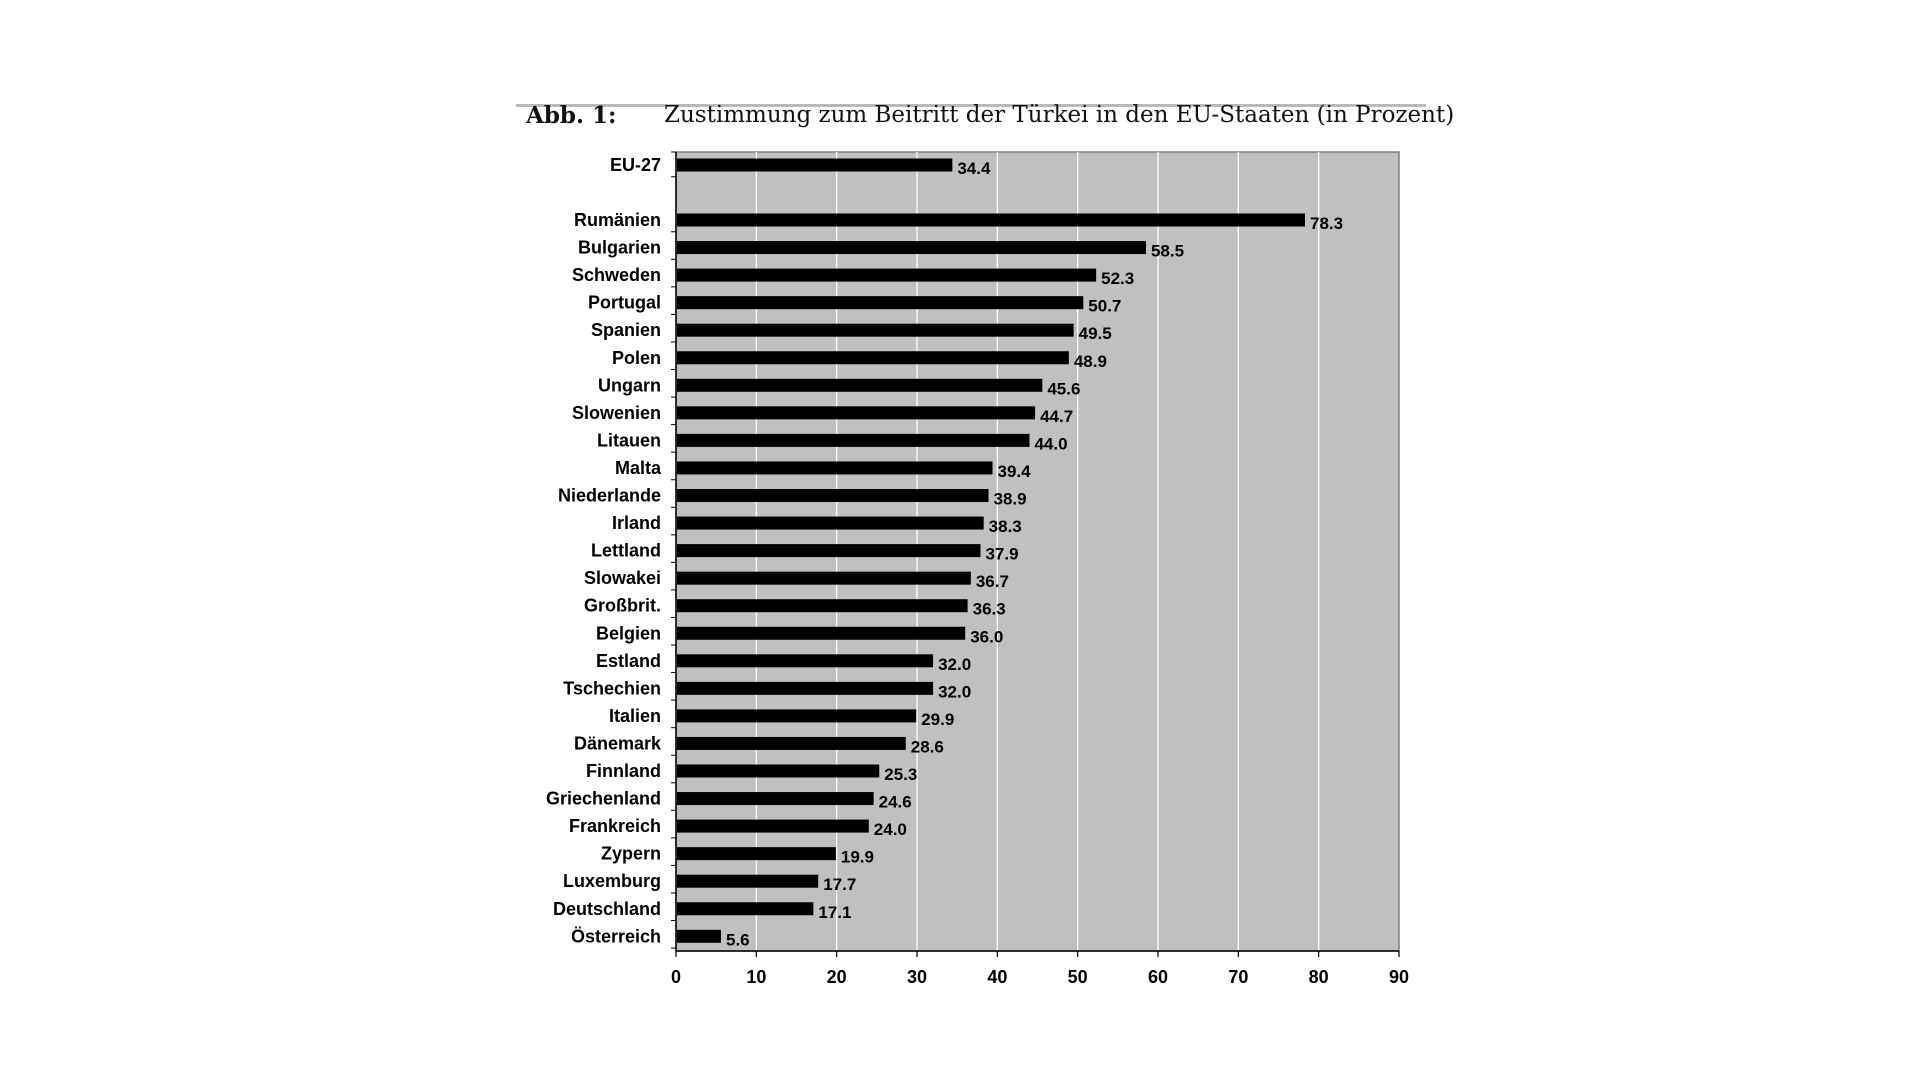 The image size is (1920, 1080). What do you see at coordinates (635, 165) in the screenshot?
I see `category-label: EU-27` at bounding box center [635, 165].